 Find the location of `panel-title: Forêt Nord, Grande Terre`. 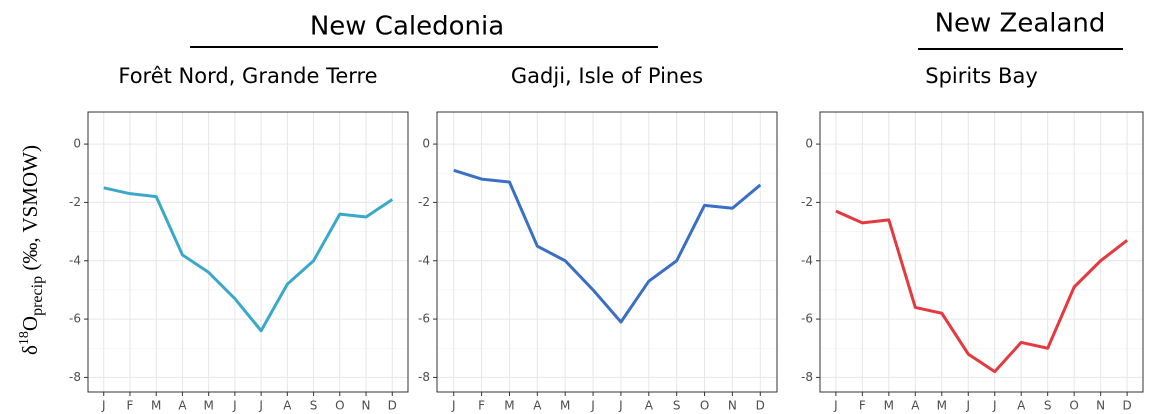

panel-title: Forêt Nord, Grande Terre is located at coordinates (247, 76).